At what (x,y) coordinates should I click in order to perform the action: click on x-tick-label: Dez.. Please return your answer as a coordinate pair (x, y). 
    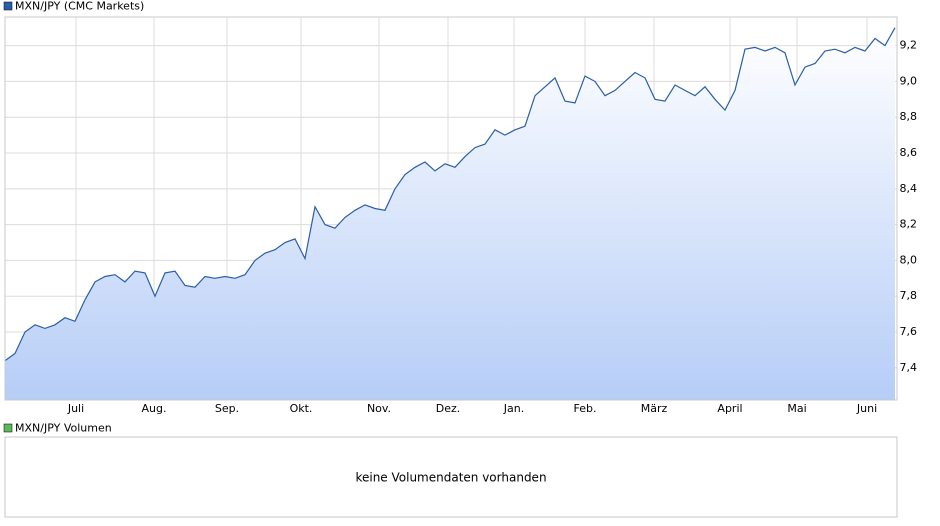
    Looking at the image, I should click on (448, 408).